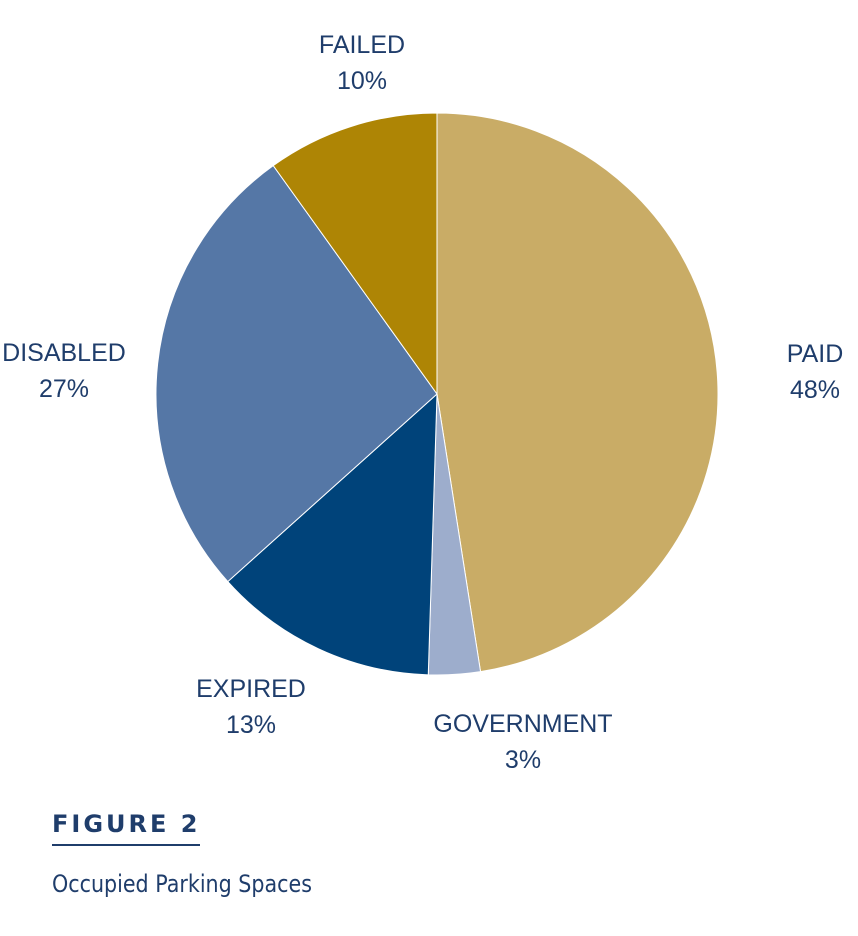 The image size is (858, 936). I want to click on pie-slice-disabled, so click(296, 373).